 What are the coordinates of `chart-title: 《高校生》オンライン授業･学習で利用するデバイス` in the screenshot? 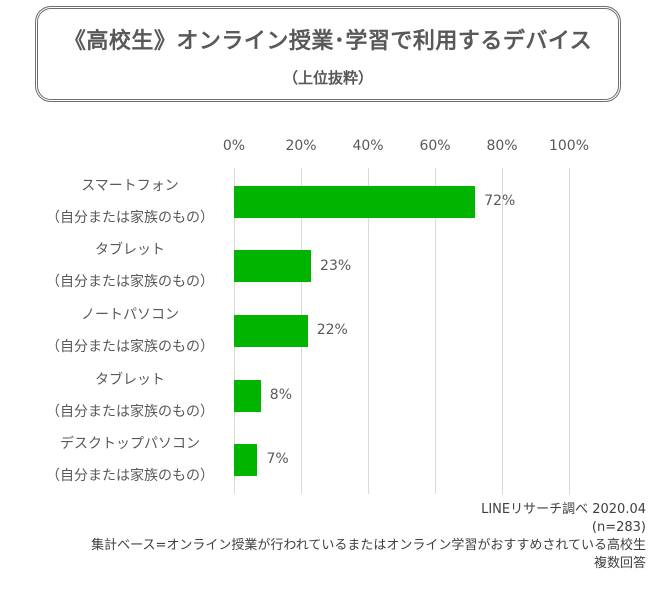 It's located at (328, 41).